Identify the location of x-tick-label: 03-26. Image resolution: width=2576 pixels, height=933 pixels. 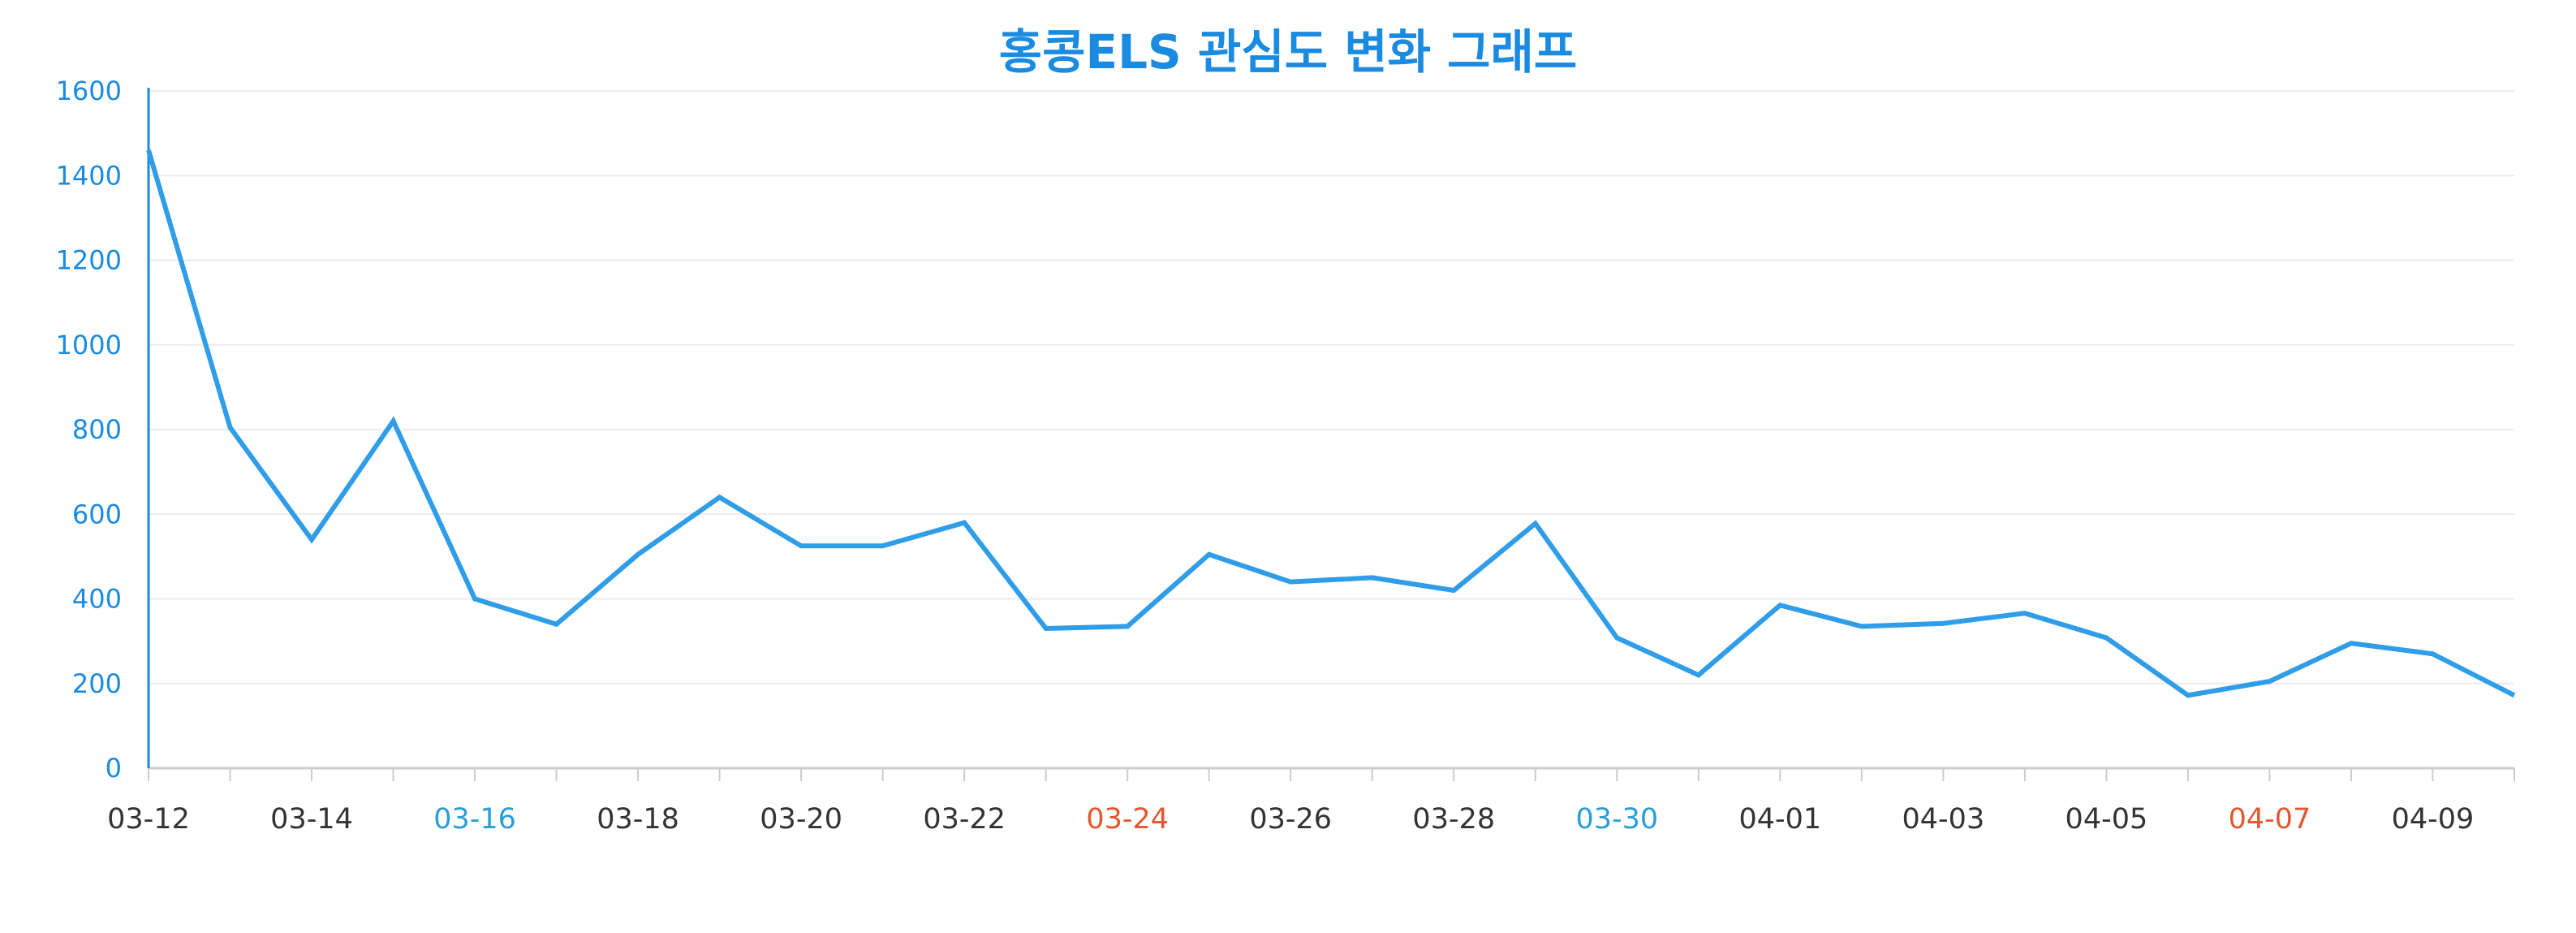
(1291, 819).